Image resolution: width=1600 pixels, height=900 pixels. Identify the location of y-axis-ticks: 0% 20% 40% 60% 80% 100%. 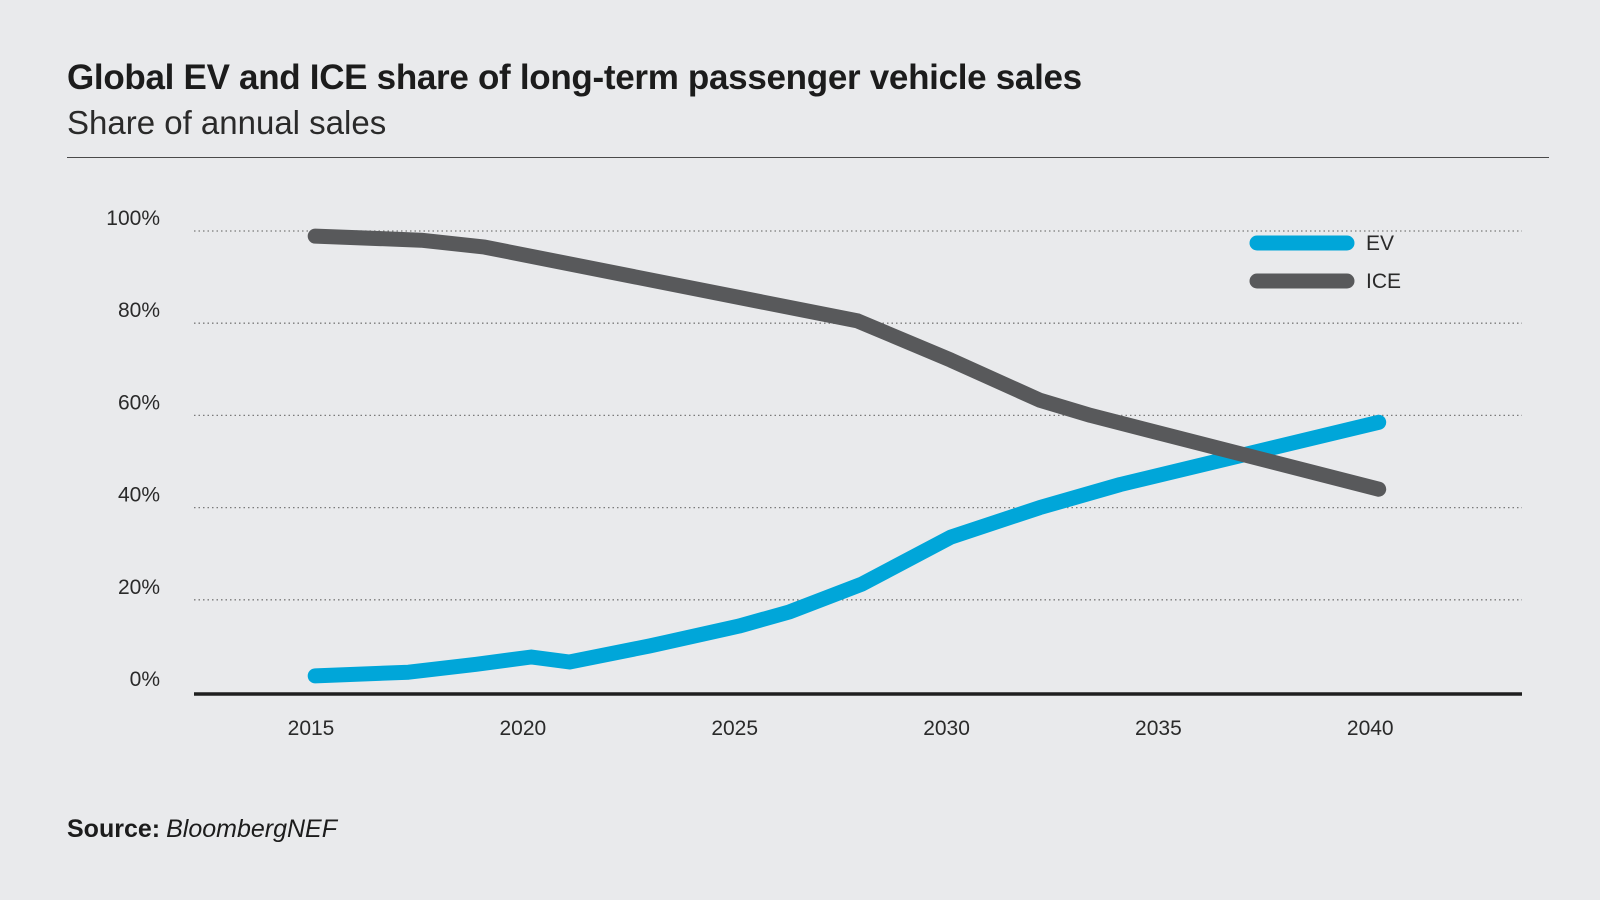
(133, 449).